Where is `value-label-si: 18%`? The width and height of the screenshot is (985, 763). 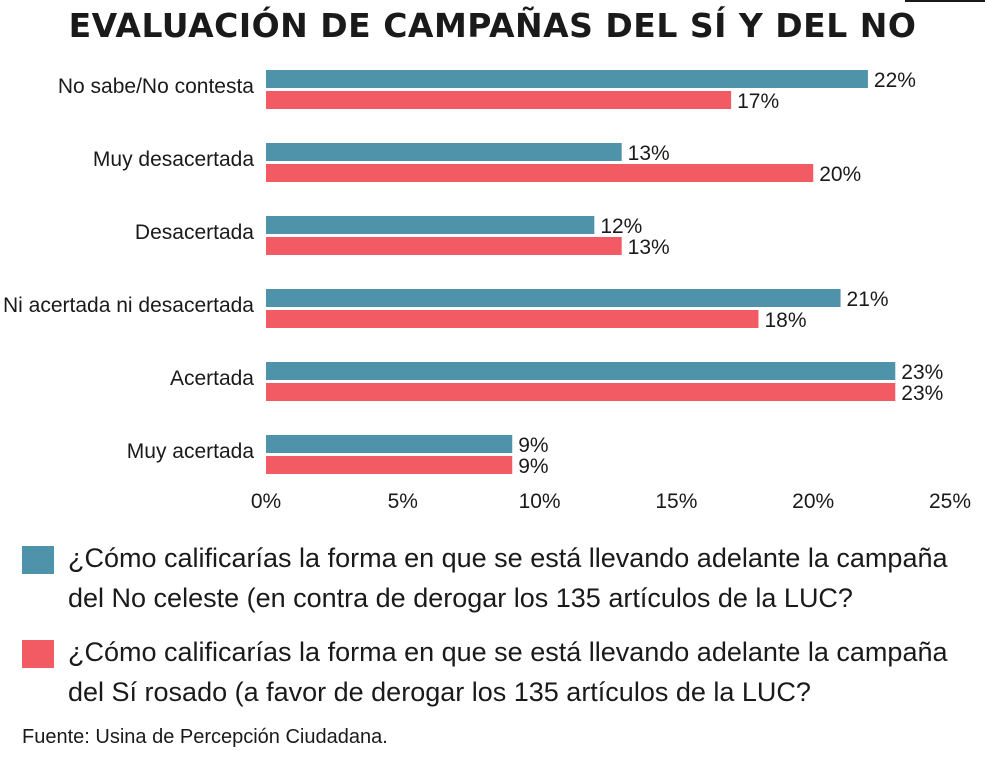
value-label-si: 18% is located at coordinates (785, 320).